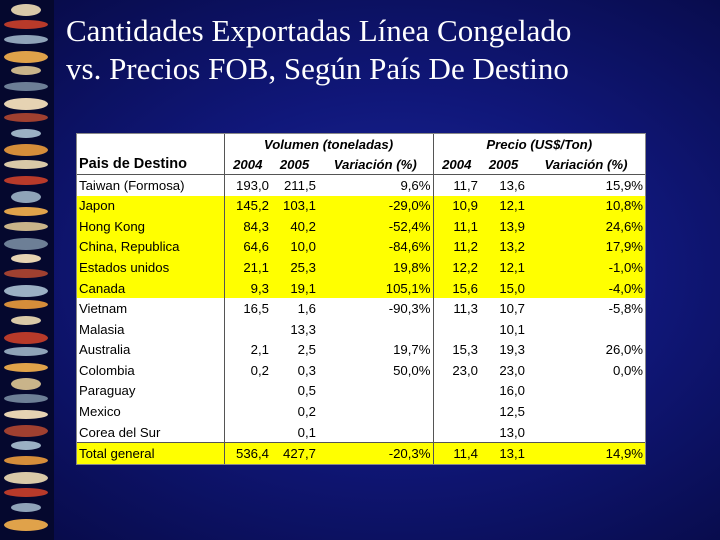 The width and height of the screenshot is (720, 540). I want to click on price-2004-cell: 11,7, so click(465, 185).